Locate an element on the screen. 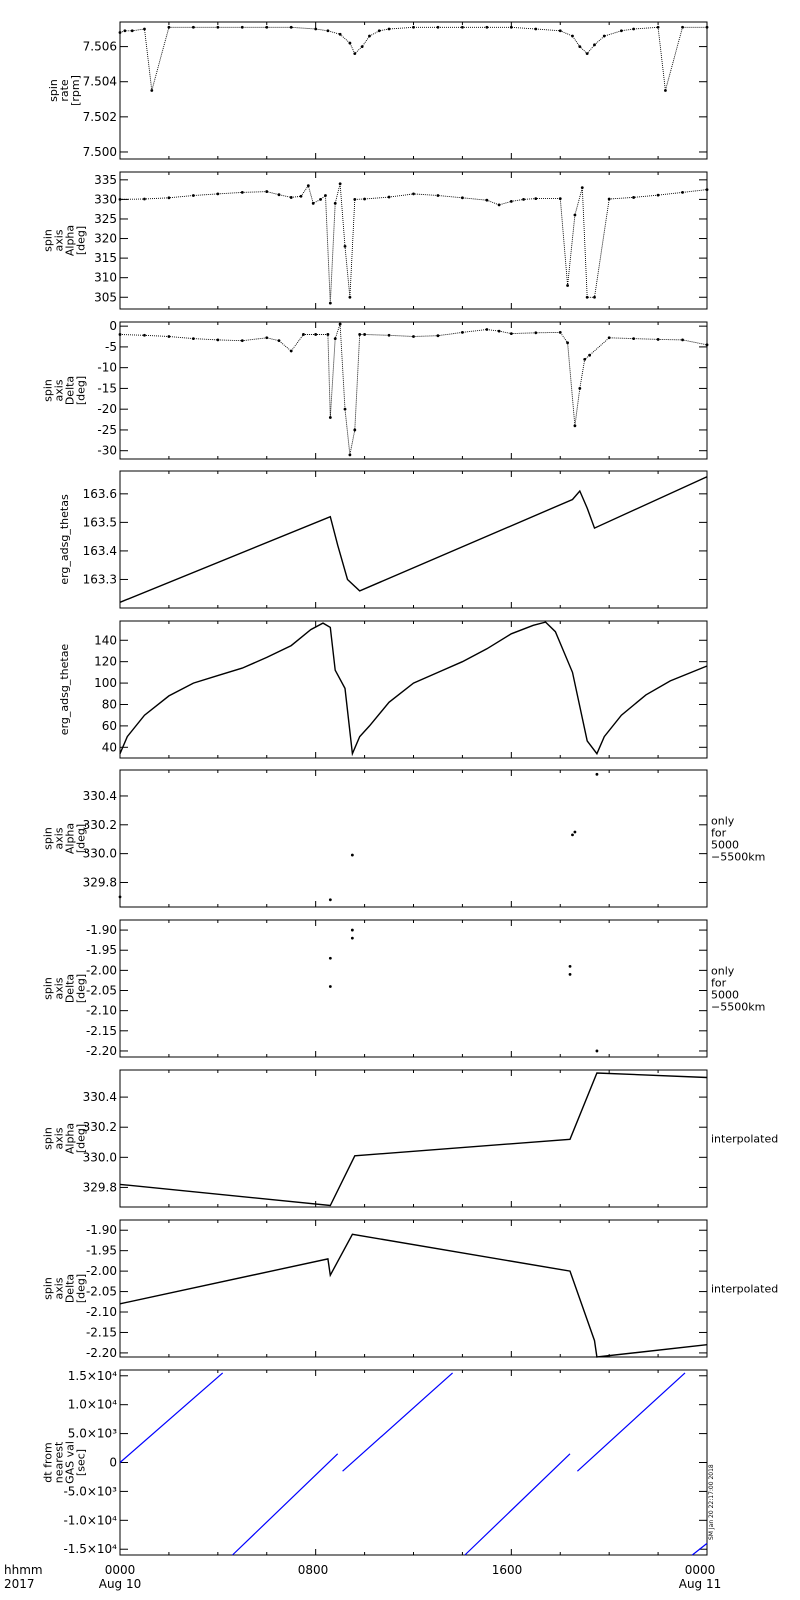 This screenshot has width=800, height=1600. y-tick-label: 60 is located at coordinates (109, 726).